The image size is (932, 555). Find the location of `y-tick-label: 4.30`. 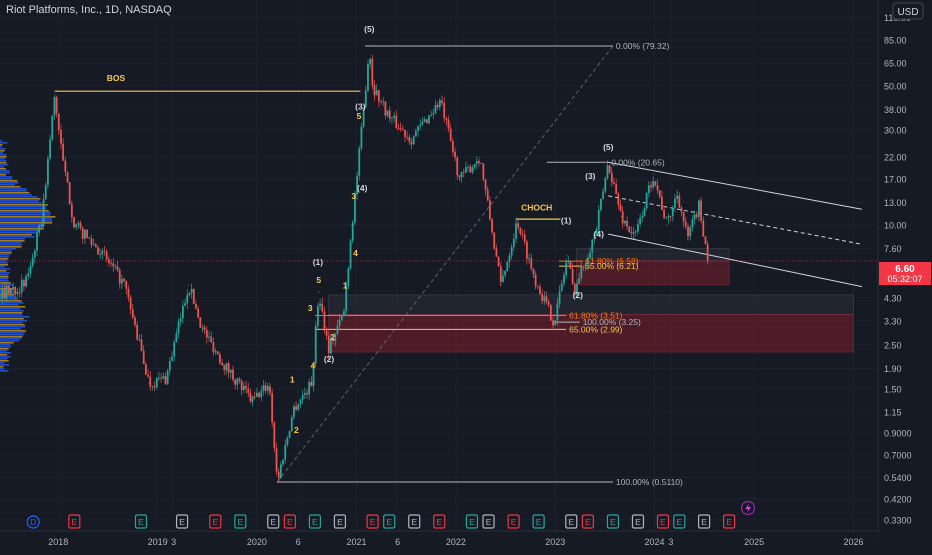

y-tick-label: 4.30 is located at coordinates (893, 298).